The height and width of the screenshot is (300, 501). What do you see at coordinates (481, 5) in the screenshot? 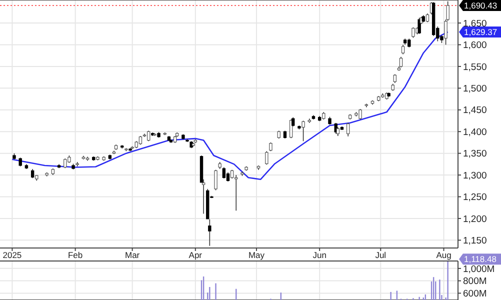
I see `ref-line-label: 1,690.43` at bounding box center [481, 5].